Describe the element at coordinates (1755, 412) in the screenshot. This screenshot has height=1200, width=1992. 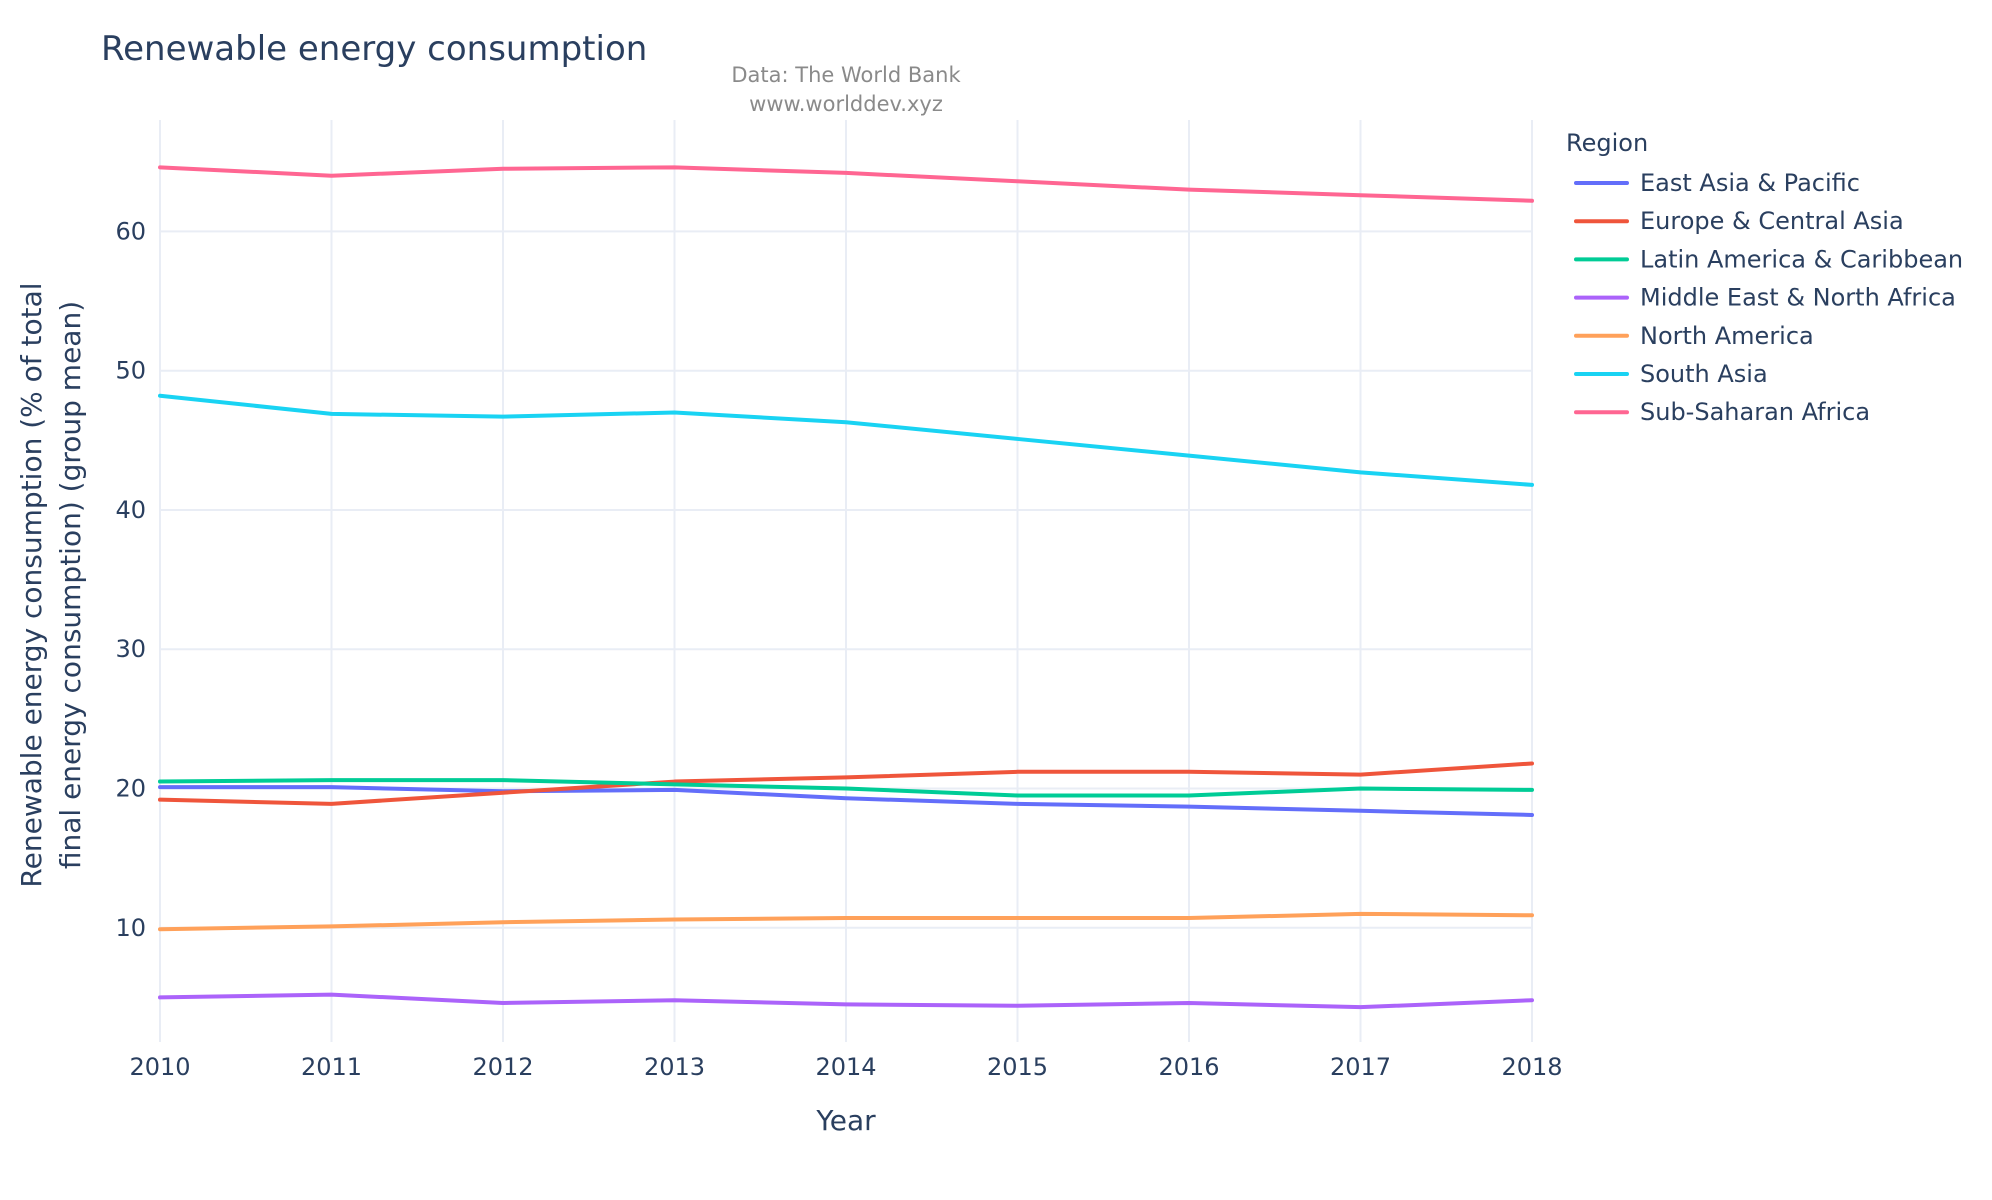
I see `legend-label: Sub-Saharan Africa` at that location.